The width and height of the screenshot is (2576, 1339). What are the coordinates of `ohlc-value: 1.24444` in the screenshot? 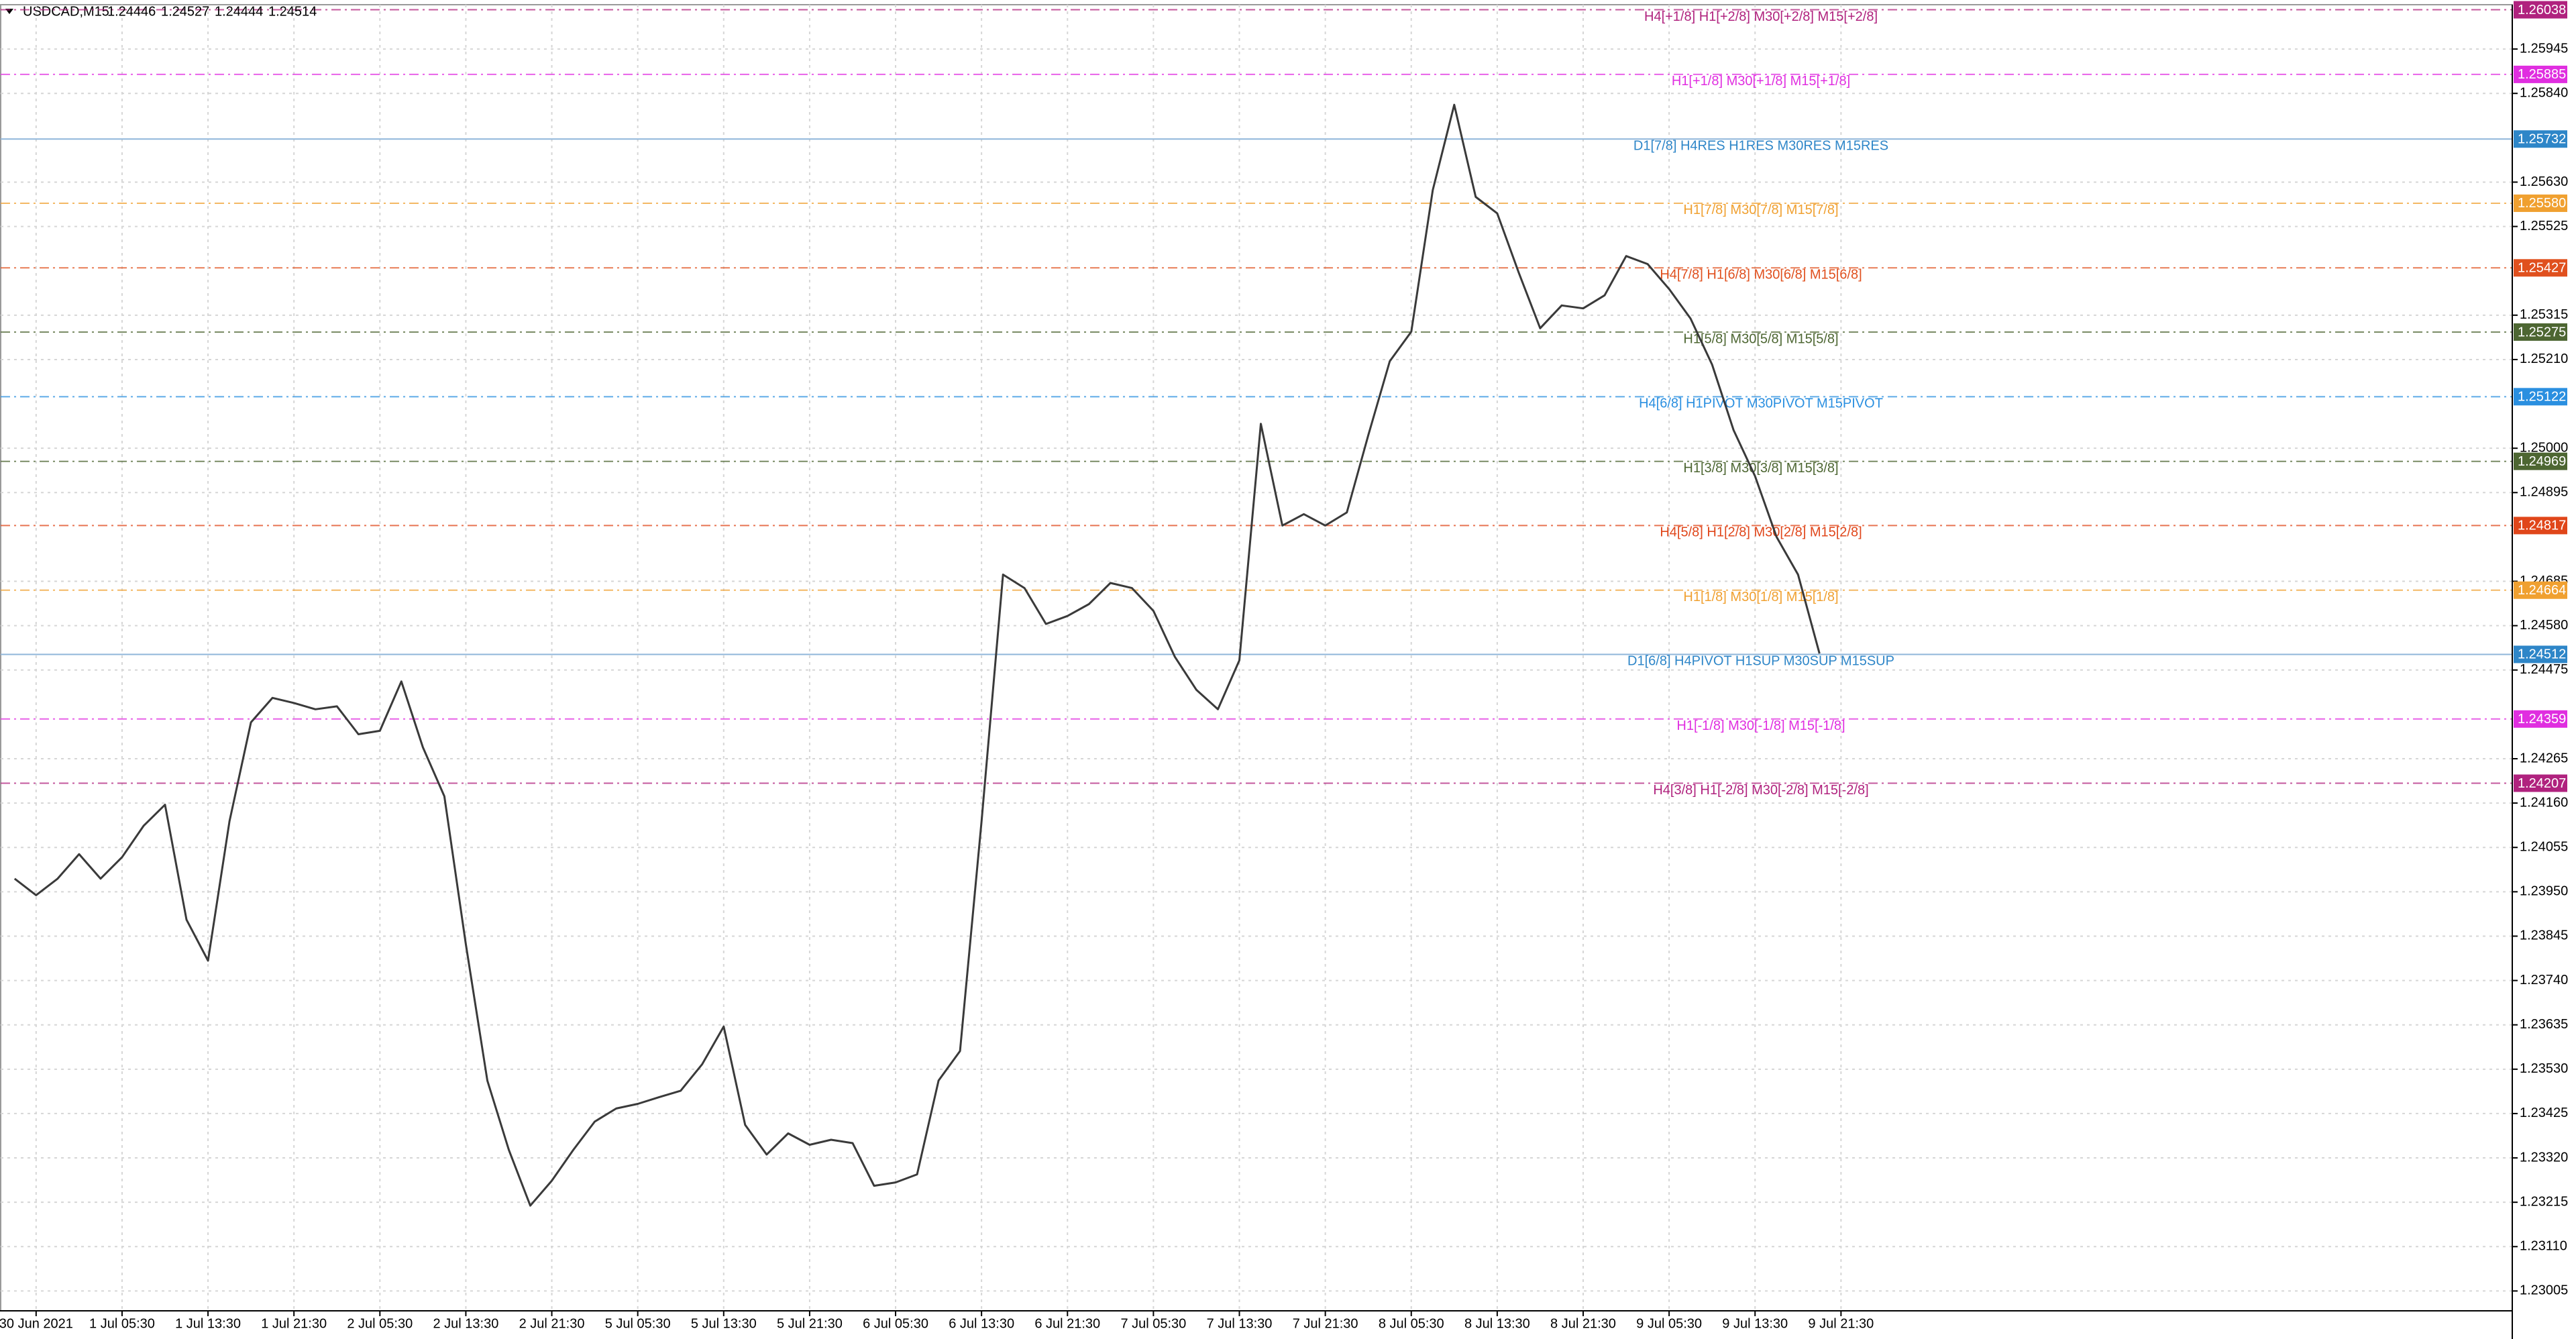 It's located at (239, 11).